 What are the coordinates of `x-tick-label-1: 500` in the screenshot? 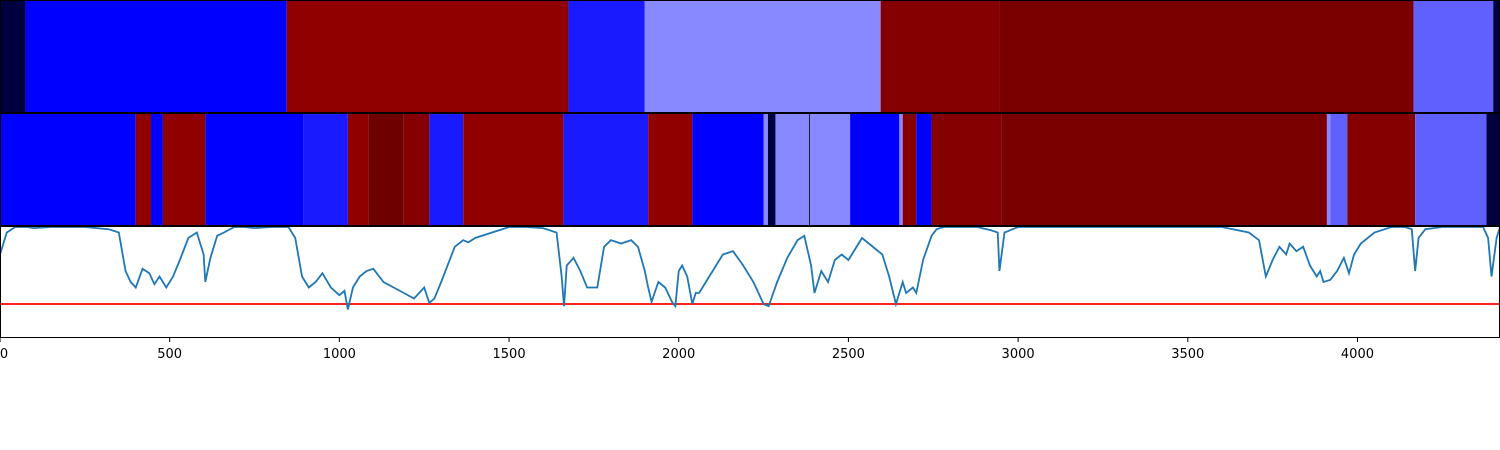 It's located at (169, 354).